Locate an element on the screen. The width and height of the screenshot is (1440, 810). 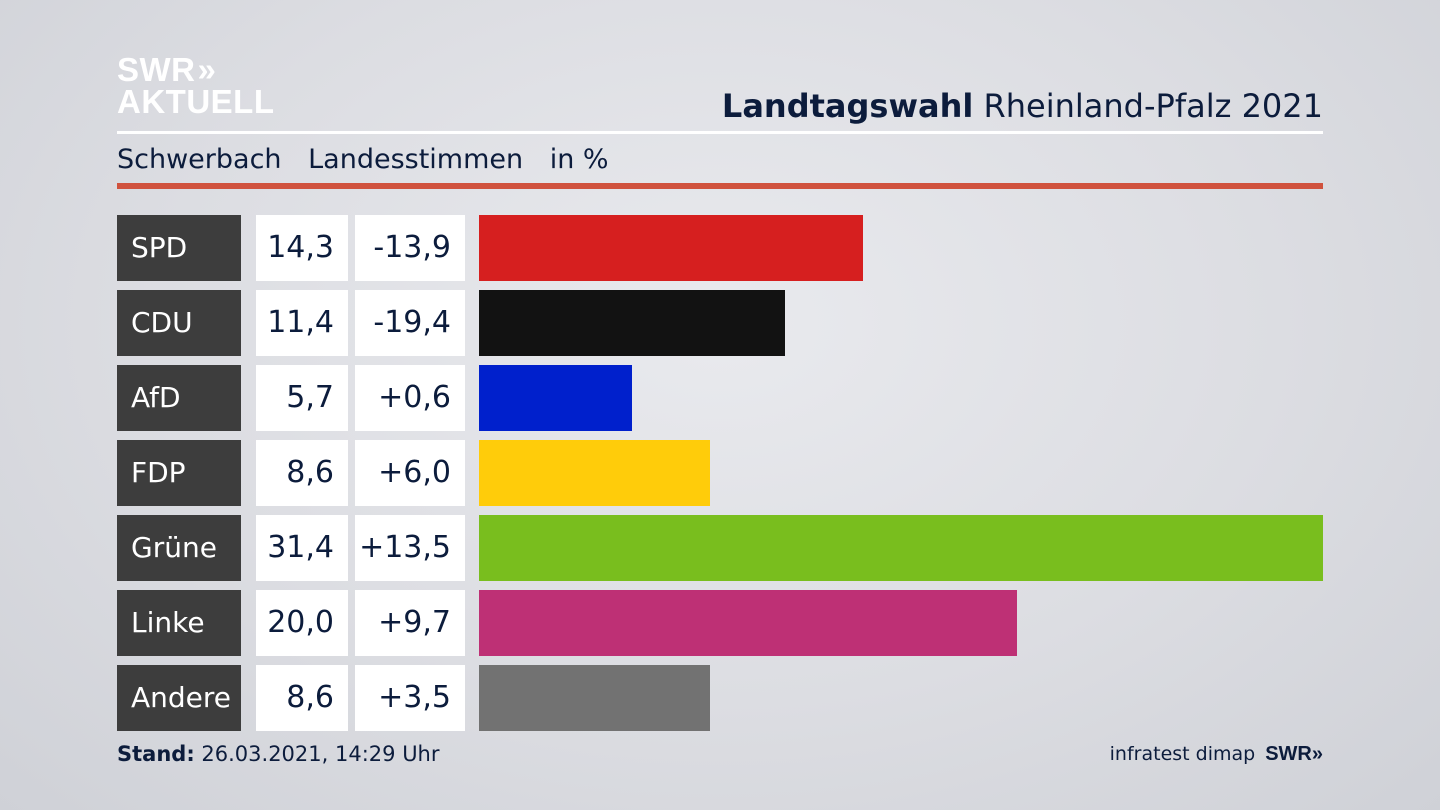
source-credit: infratest dimap SWR» is located at coordinates (1216, 754).